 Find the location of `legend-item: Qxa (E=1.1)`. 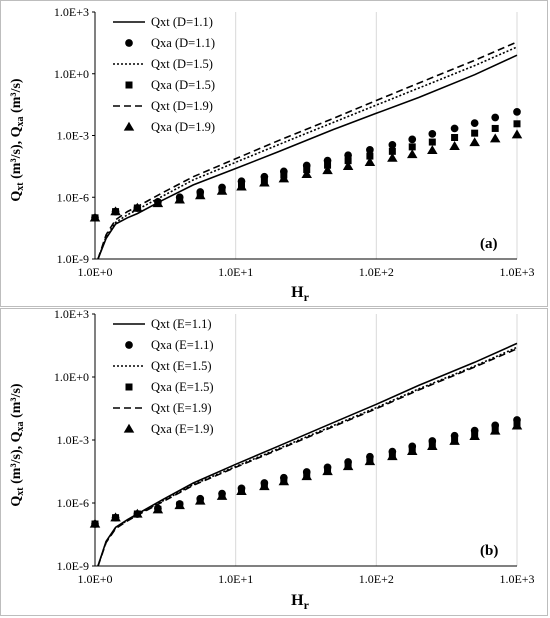

legend-item: Qxa (E=1.1) is located at coordinates (169, 345).